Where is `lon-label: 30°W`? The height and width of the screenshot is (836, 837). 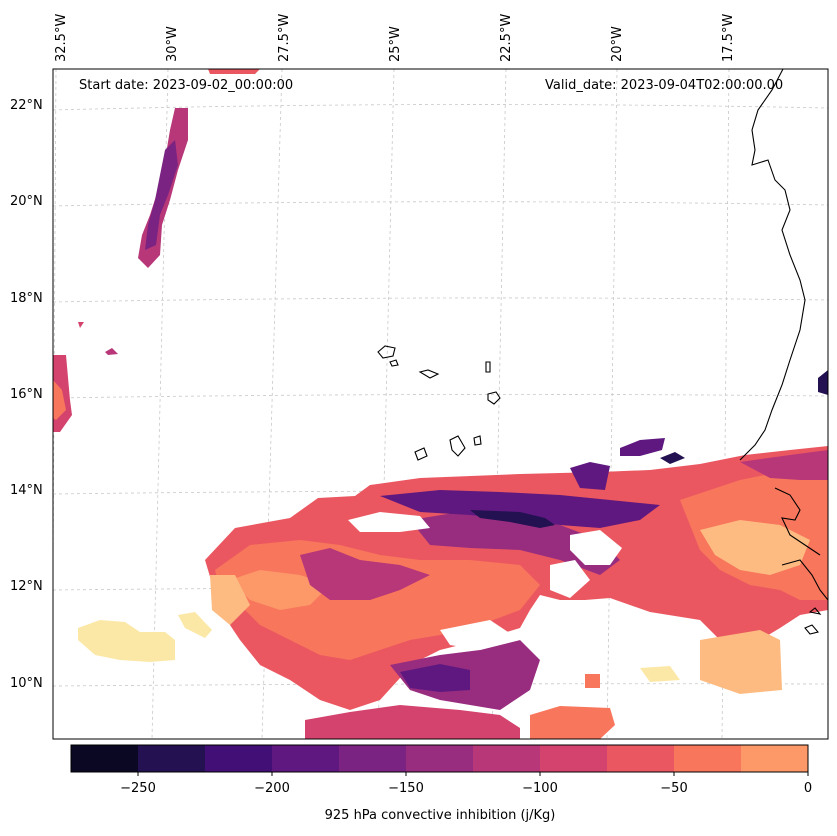
lon-label: 30°W is located at coordinates (172, 44).